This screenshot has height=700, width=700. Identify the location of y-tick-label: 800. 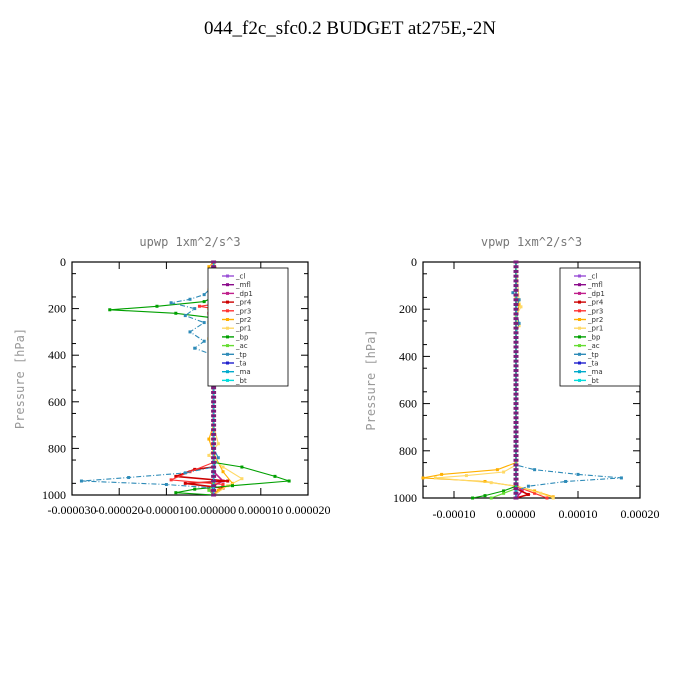
(57, 448).